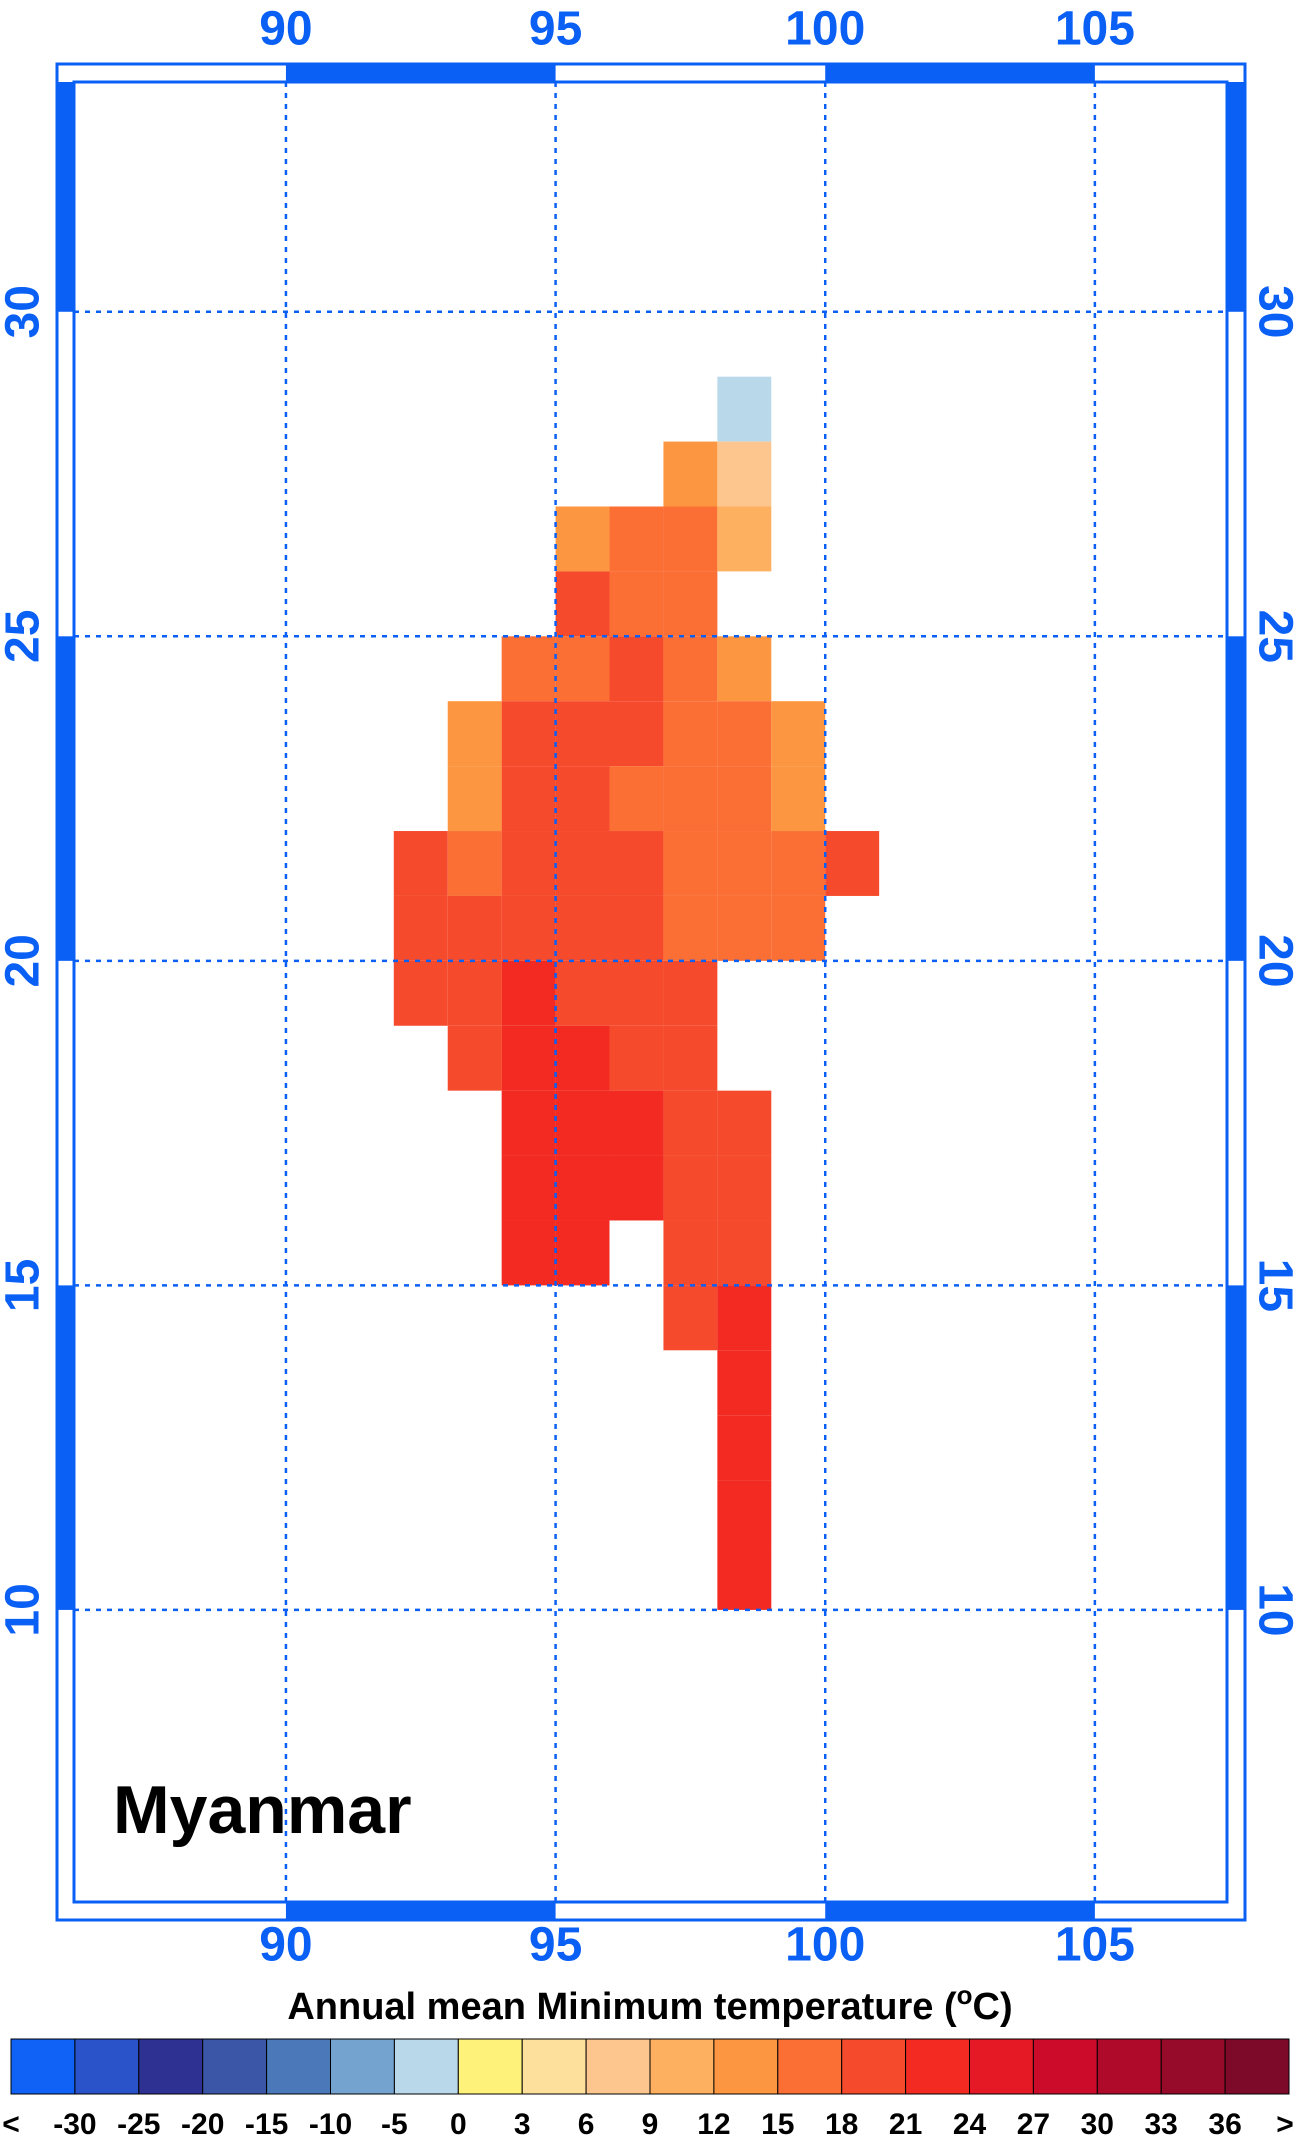  Describe the element at coordinates (713, 2124) in the screenshot. I see `colorbar-label: 12` at that location.